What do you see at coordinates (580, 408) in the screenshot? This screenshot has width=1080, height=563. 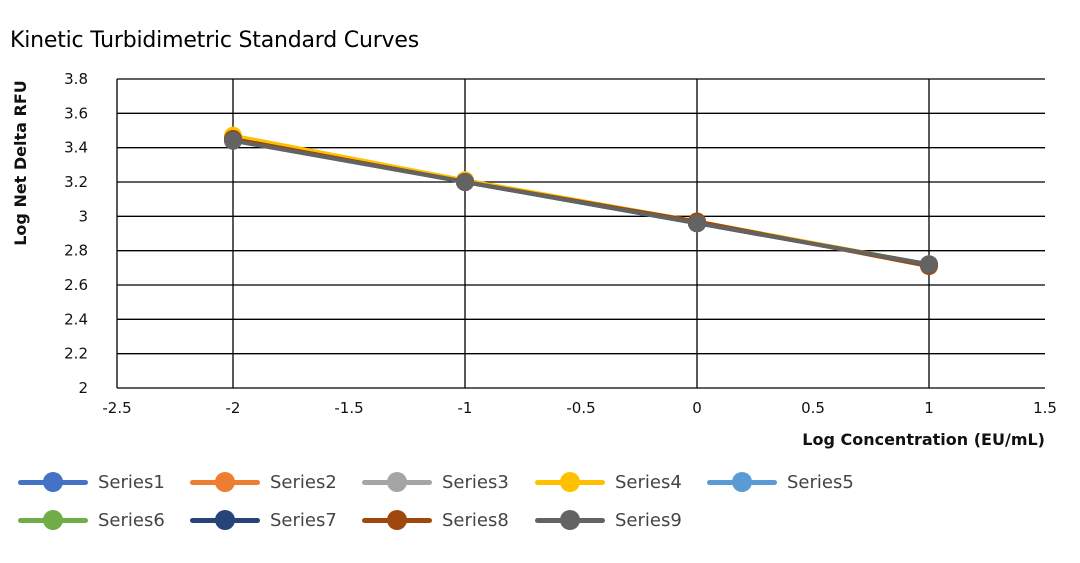 I see `x-tick-label: -0.5` at bounding box center [580, 408].